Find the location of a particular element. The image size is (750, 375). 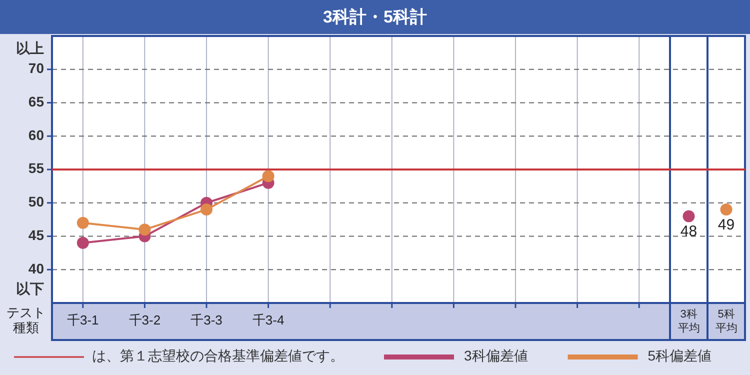

x-tick-label: 5科平均 is located at coordinates (726, 321).